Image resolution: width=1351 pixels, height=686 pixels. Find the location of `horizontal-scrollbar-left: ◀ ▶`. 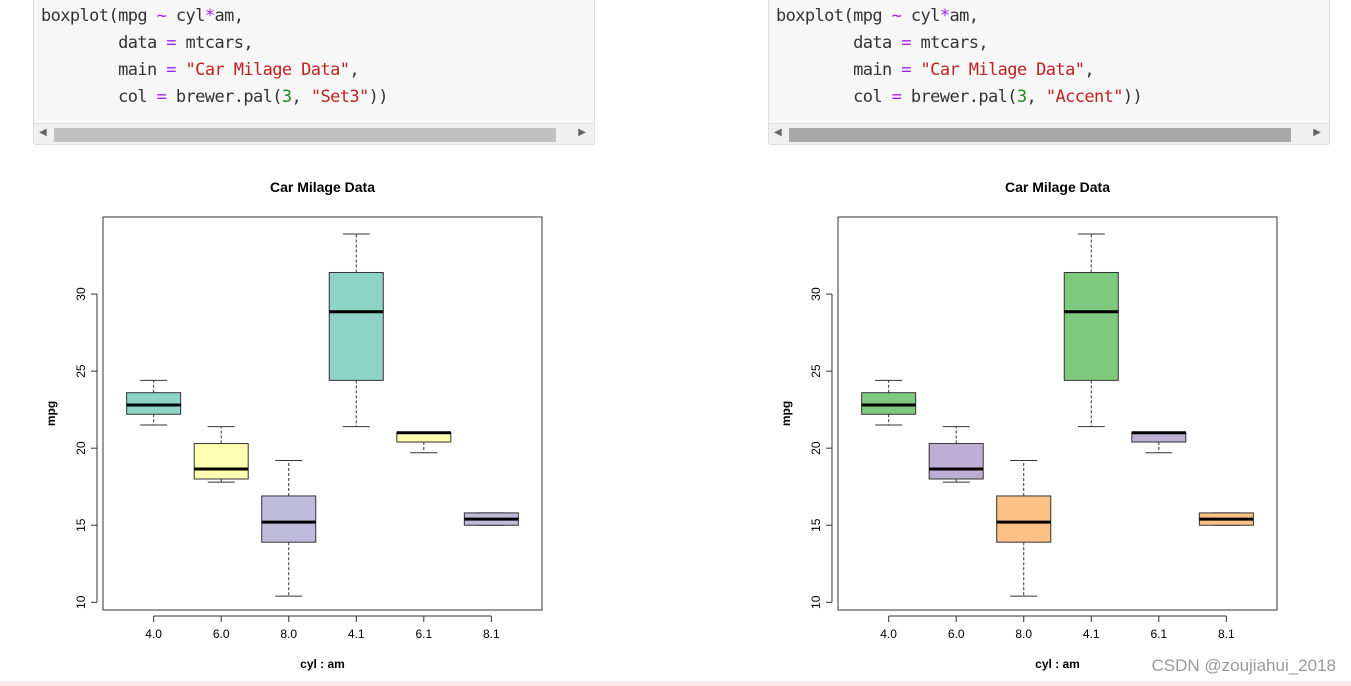

horizontal-scrollbar-left: ◀ ▶ is located at coordinates (314, 133).